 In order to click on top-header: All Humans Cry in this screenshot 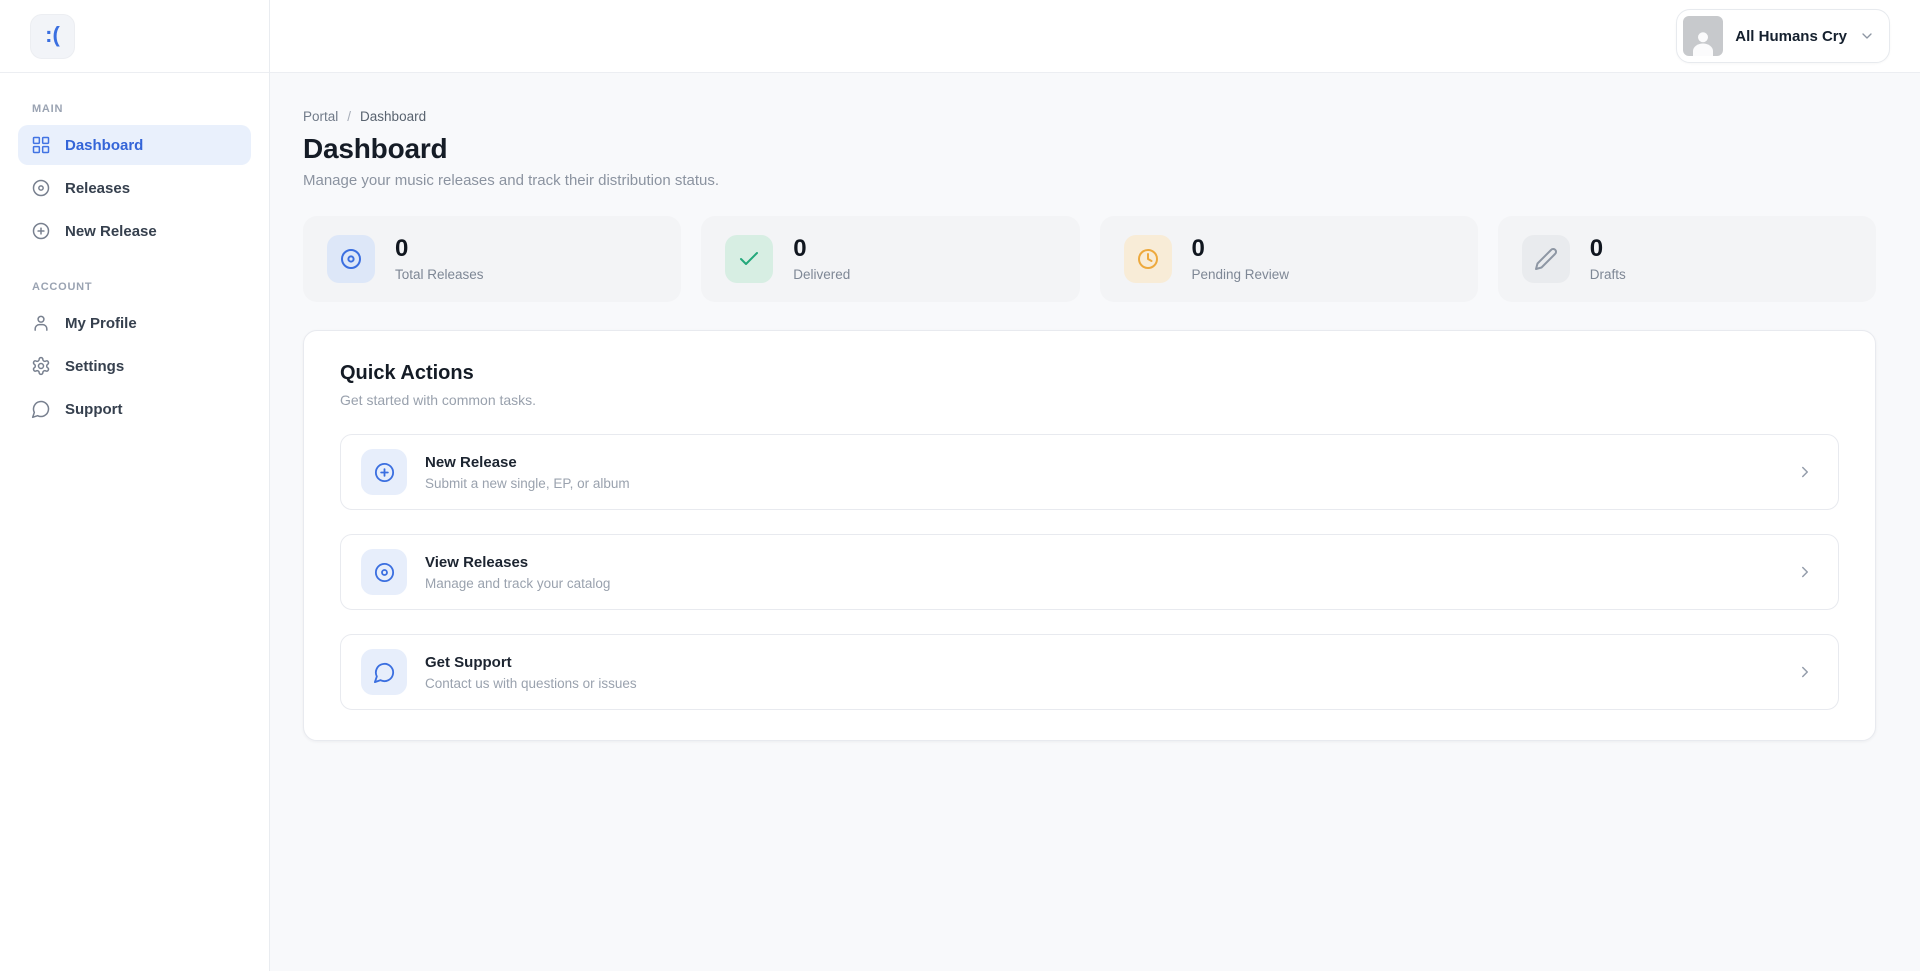, I will do `click(1095, 36)`.